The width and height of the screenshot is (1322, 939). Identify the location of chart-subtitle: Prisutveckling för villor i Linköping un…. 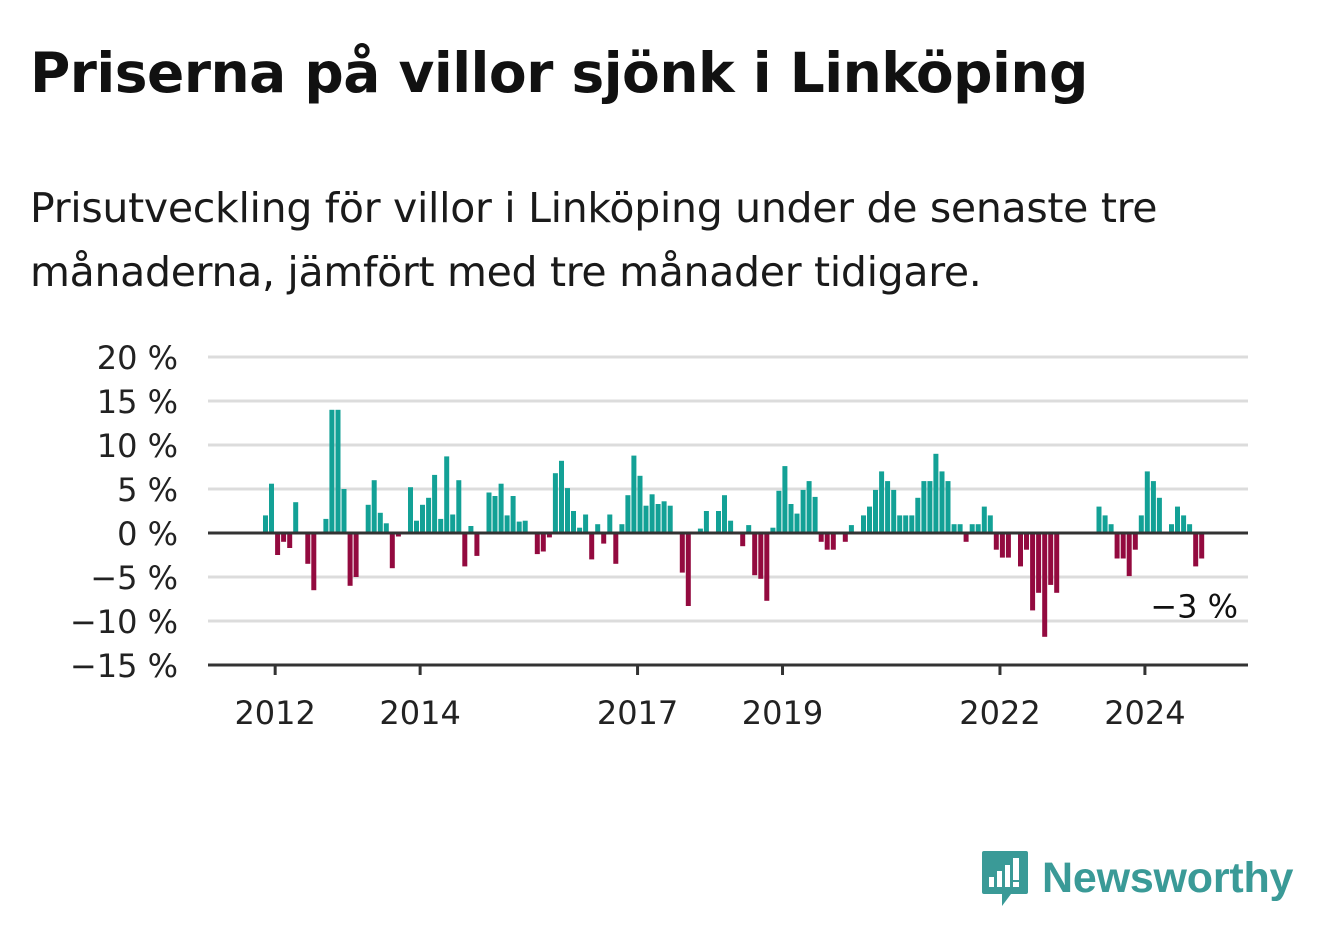
(594, 240).